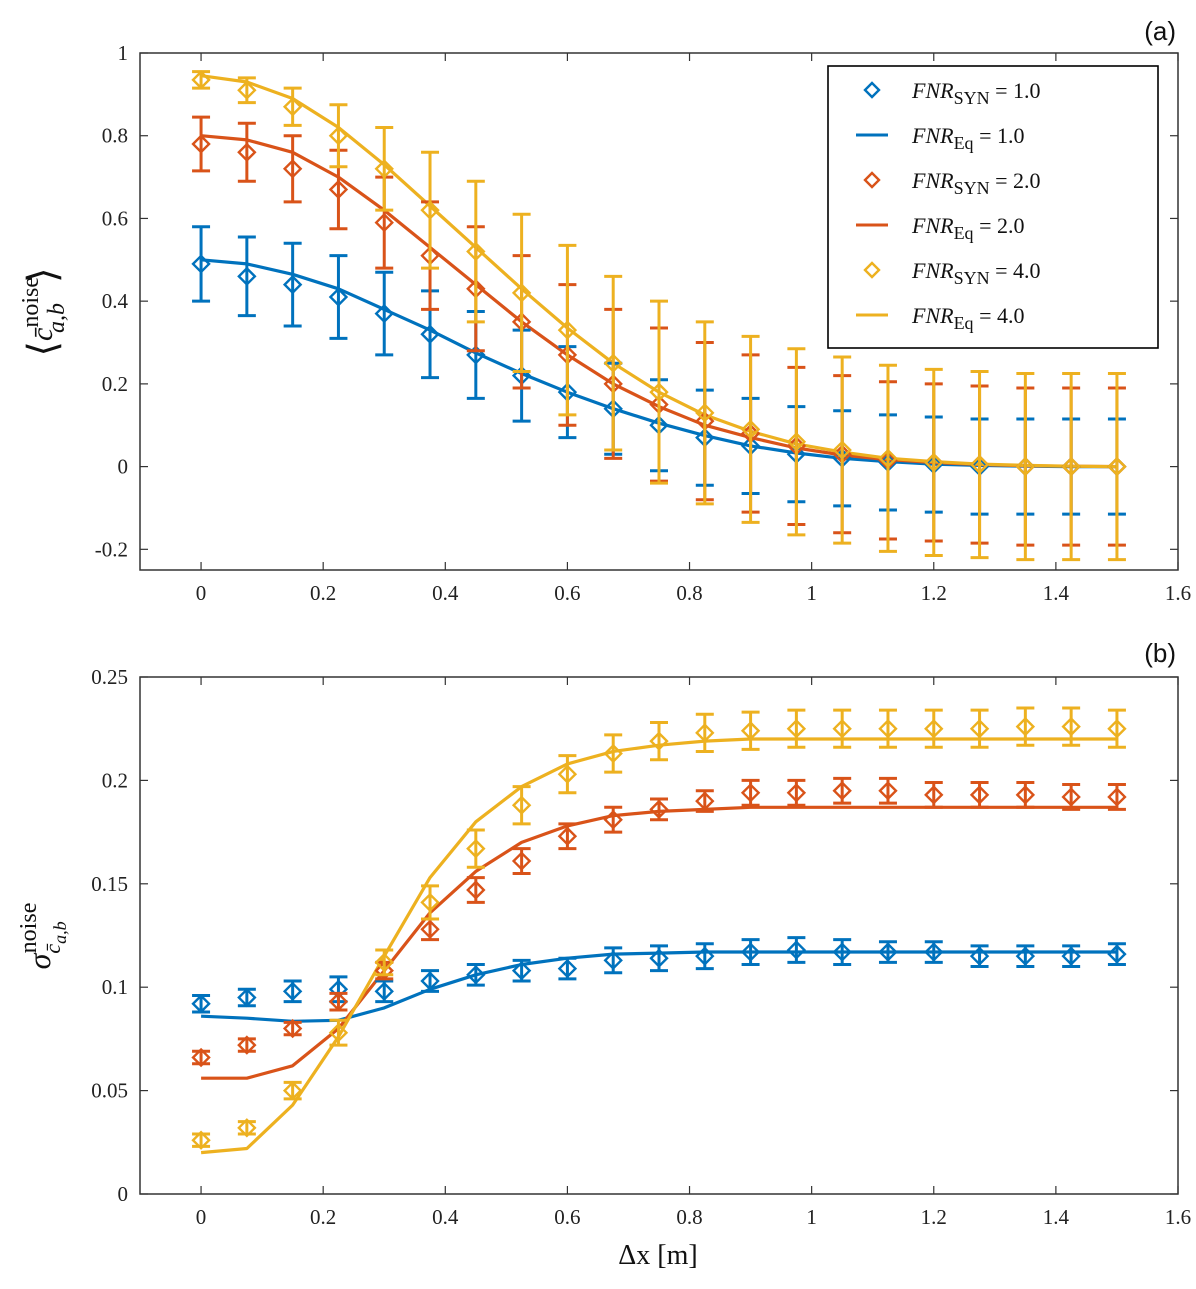 Image resolution: width=1196 pixels, height=1289 pixels. Describe the element at coordinates (115, 987) in the screenshot. I see `panel-b-y-tick-label: 0.1` at that location.